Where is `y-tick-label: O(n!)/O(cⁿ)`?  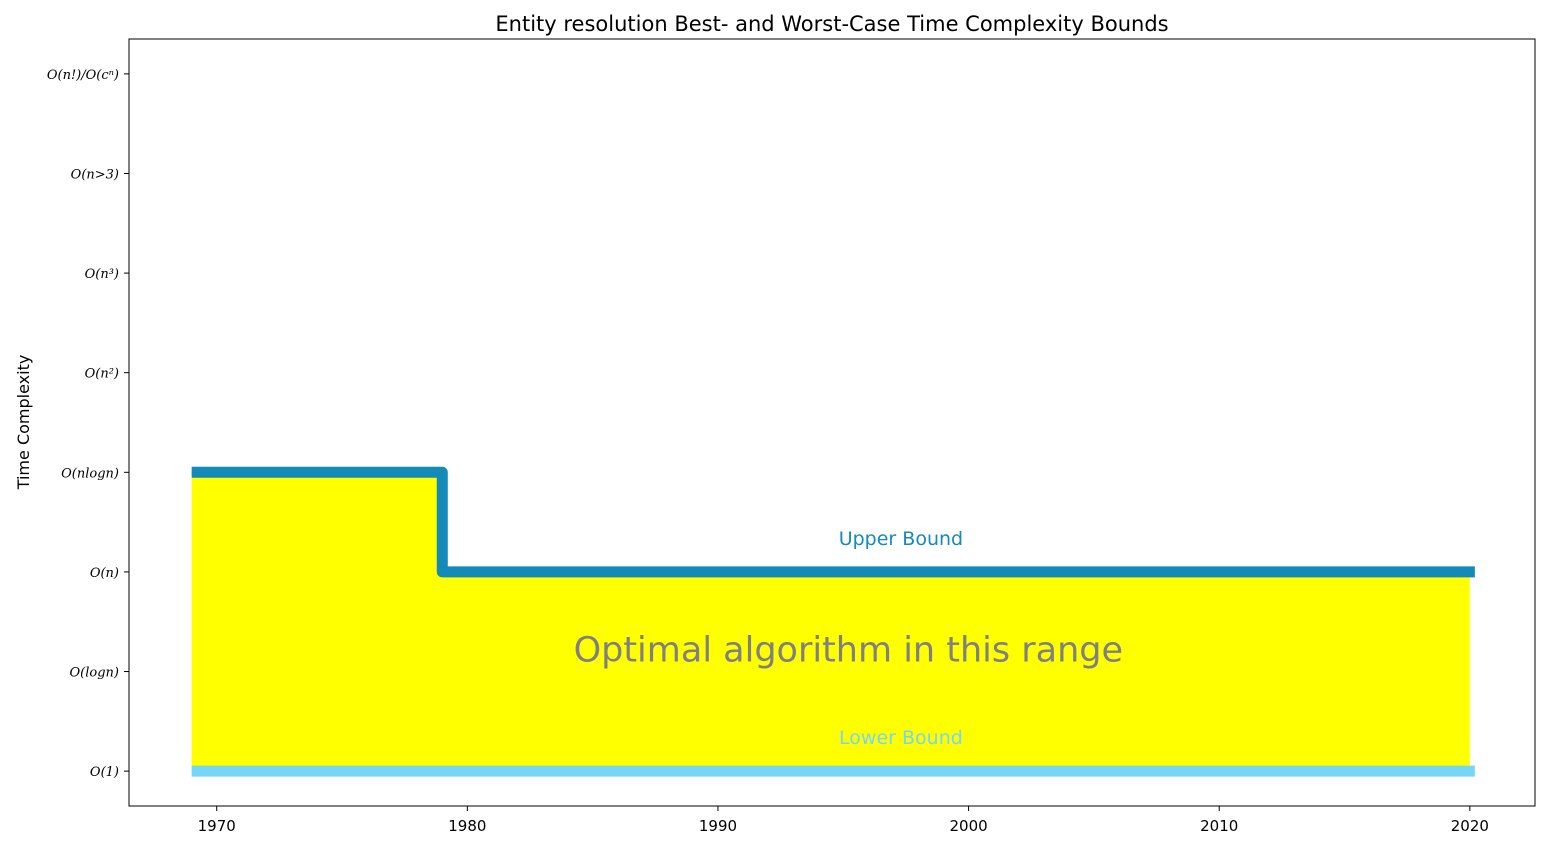
y-tick-label: O(n!)/O(cⁿ) is located at coordinates (83, 75).